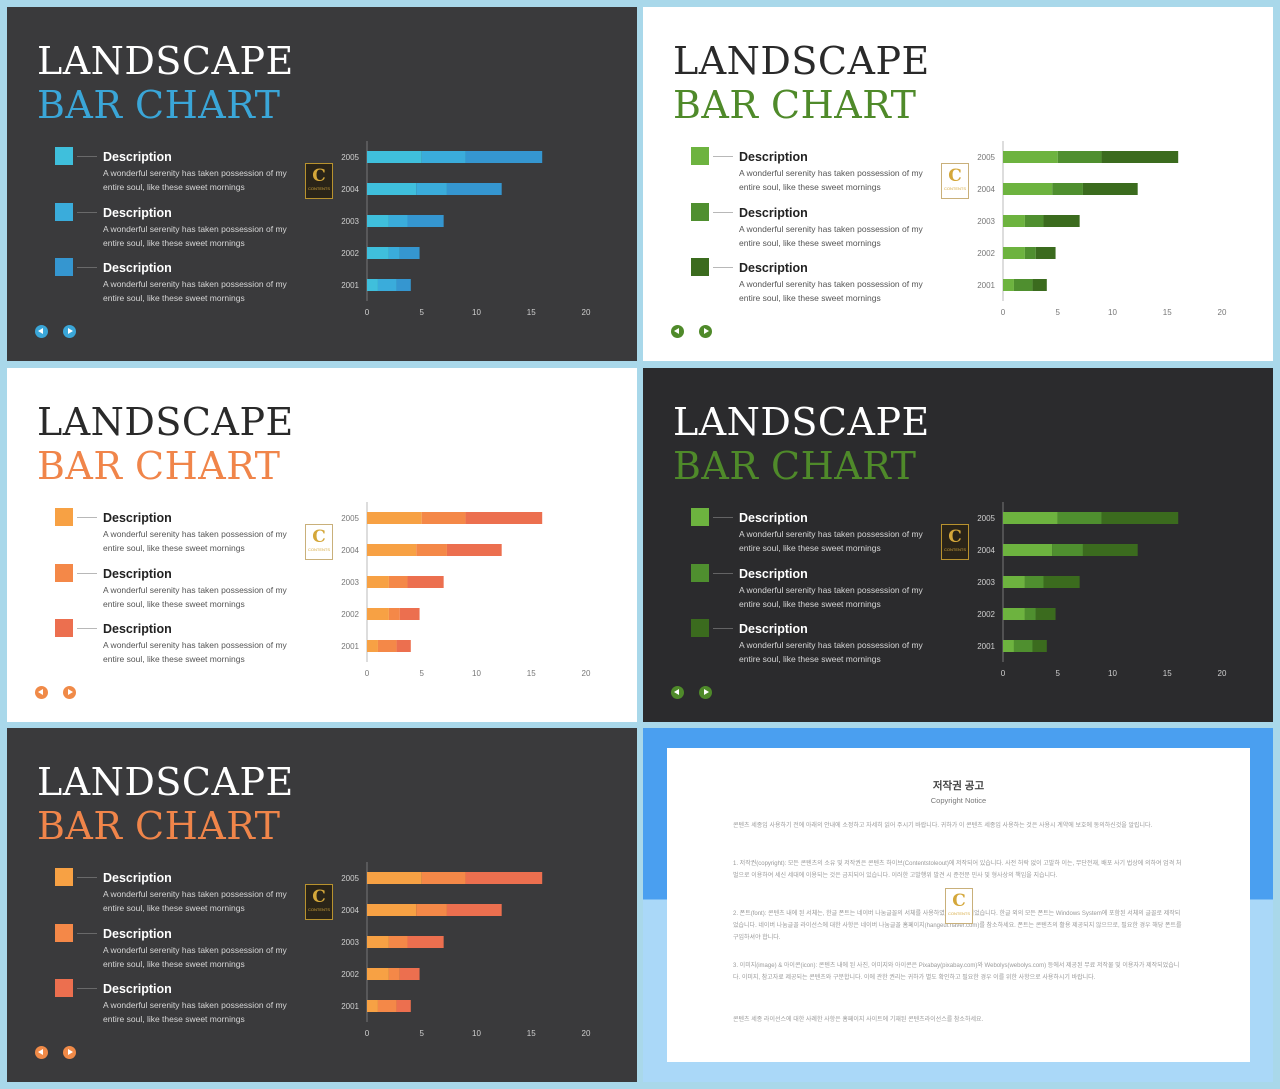 This screenshot has width=1280, height=1089. Describe the element at coordinates (959, 901) in the screenshot. I see `logo-letter: C` at that location.